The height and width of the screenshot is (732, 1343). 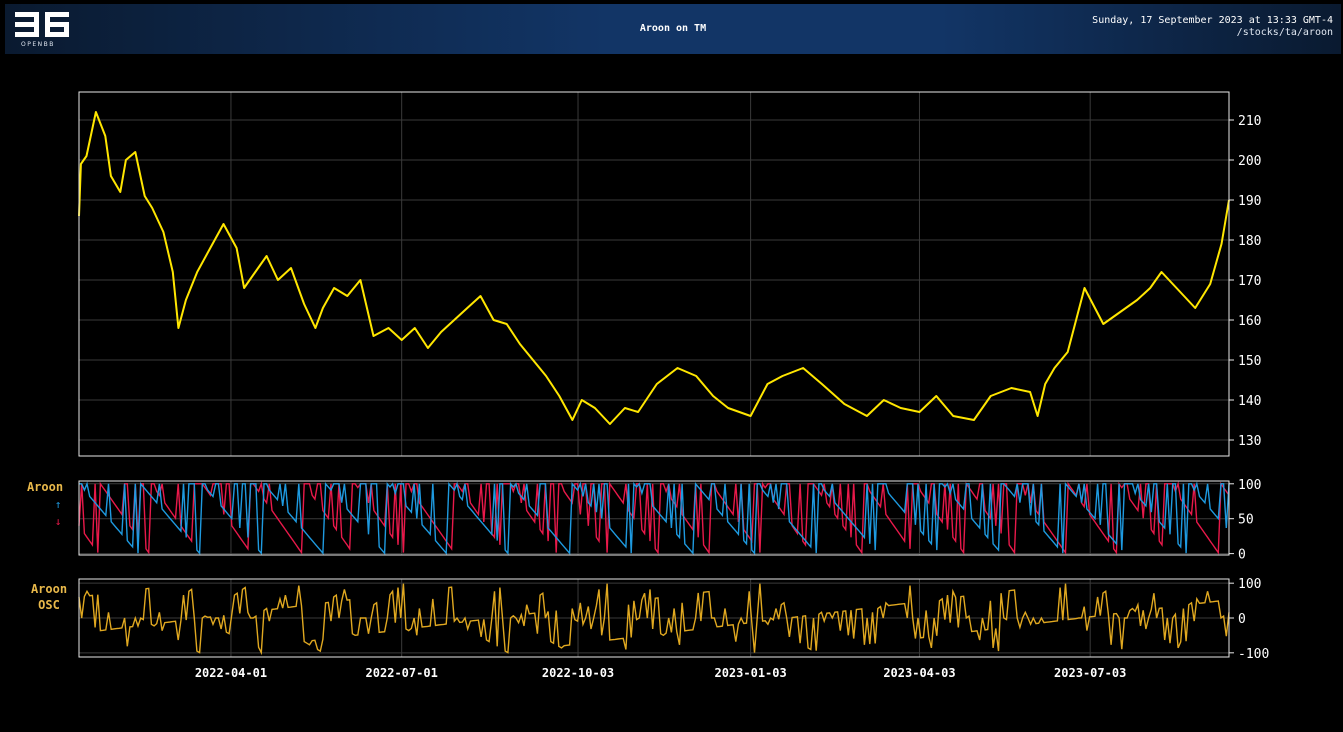 I want to click on osc-label-line1: Aroon, so click(x=49, y=589).